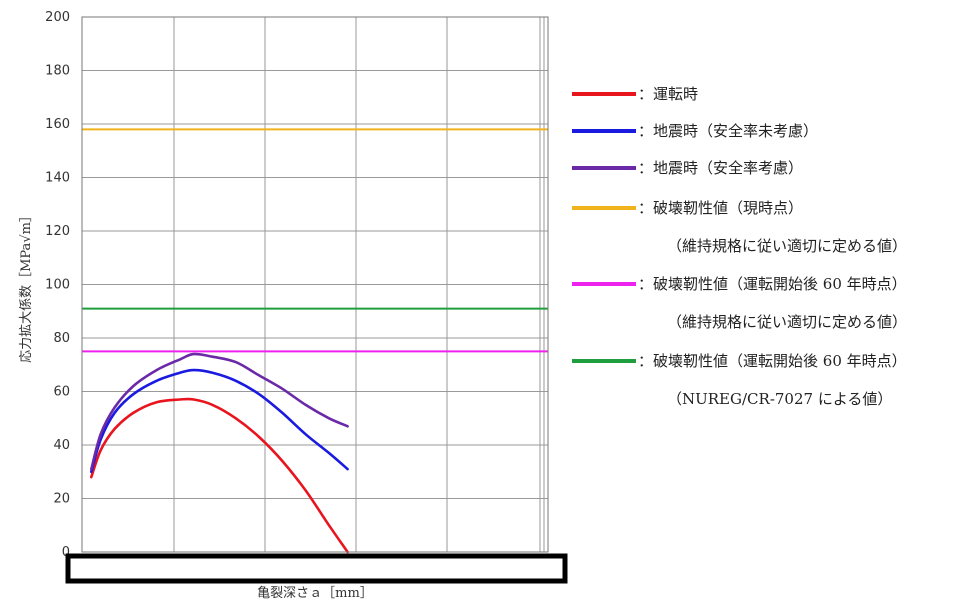 Image resolution: width=976 pixels, height=602 pixels. Describe the element at coordinates (668, 94) in the screenshot. I see `legend-label-0: ：運転時` at that location.